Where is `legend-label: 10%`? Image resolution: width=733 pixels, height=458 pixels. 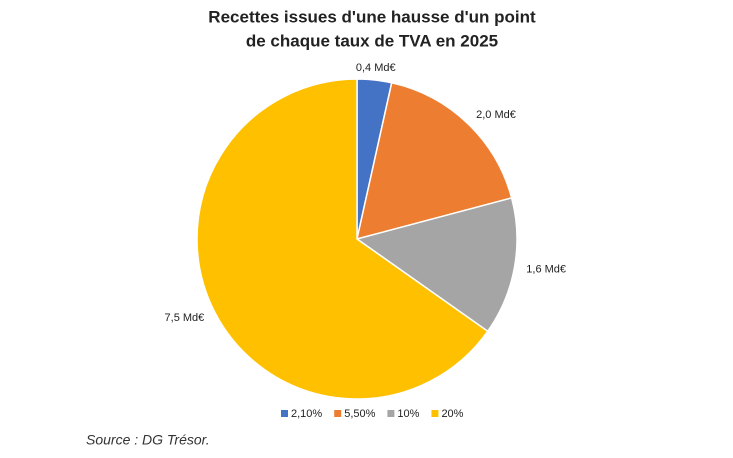 legend-label: 10% is located at coordinates (408, 414).